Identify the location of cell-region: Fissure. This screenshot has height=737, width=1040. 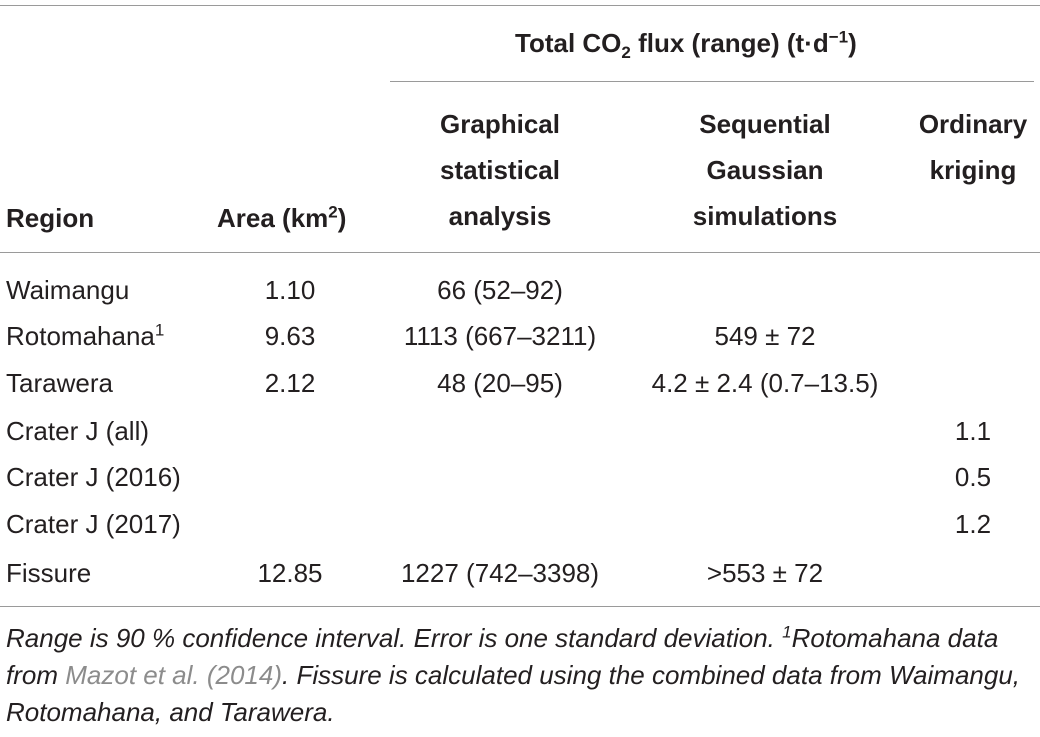
(49, 573).